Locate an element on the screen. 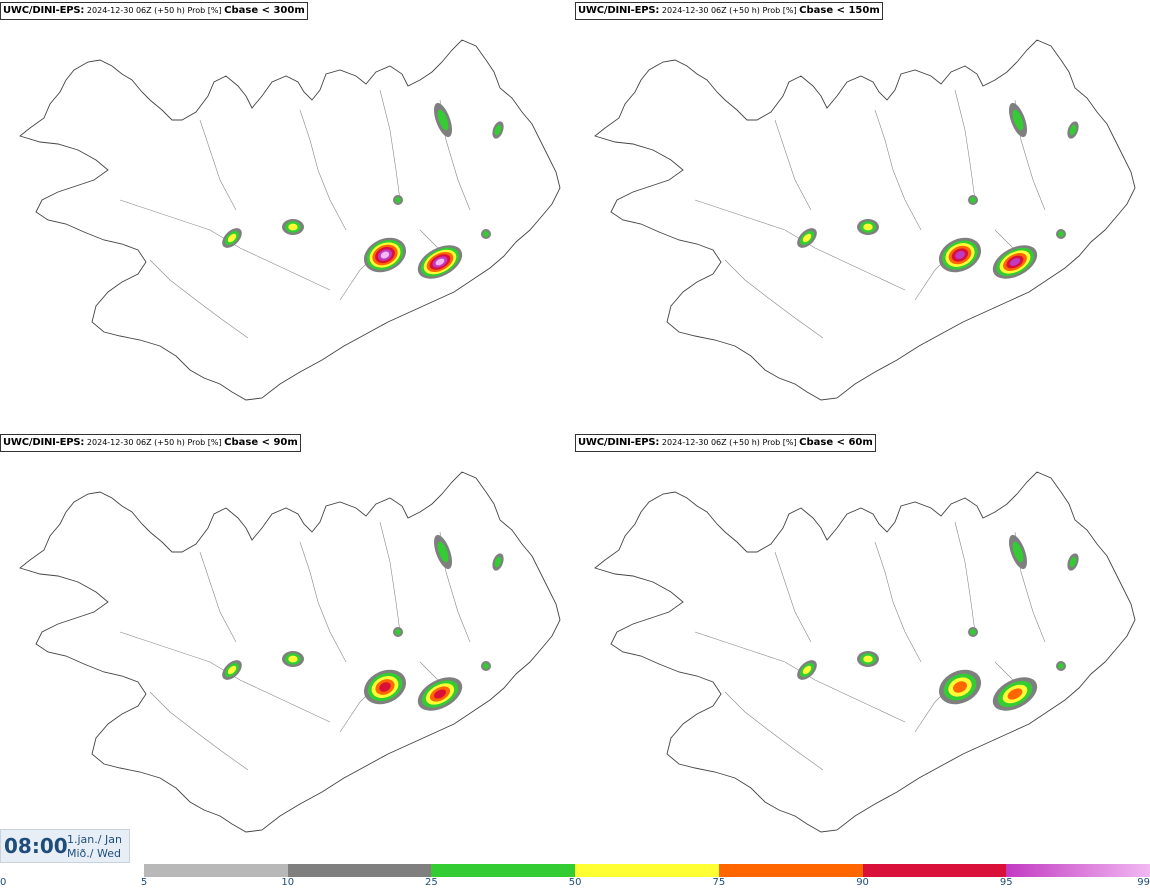  colorbar-tick-label: 10 is located at coordinates (288, 882).